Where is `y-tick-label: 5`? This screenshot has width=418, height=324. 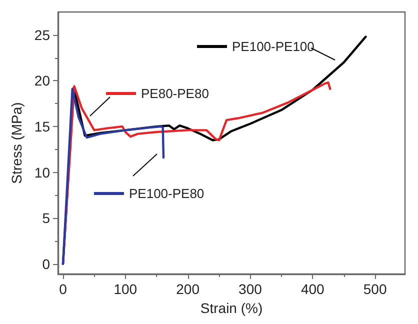 y-tick-label: 5 is located at coordinates (46, 218).